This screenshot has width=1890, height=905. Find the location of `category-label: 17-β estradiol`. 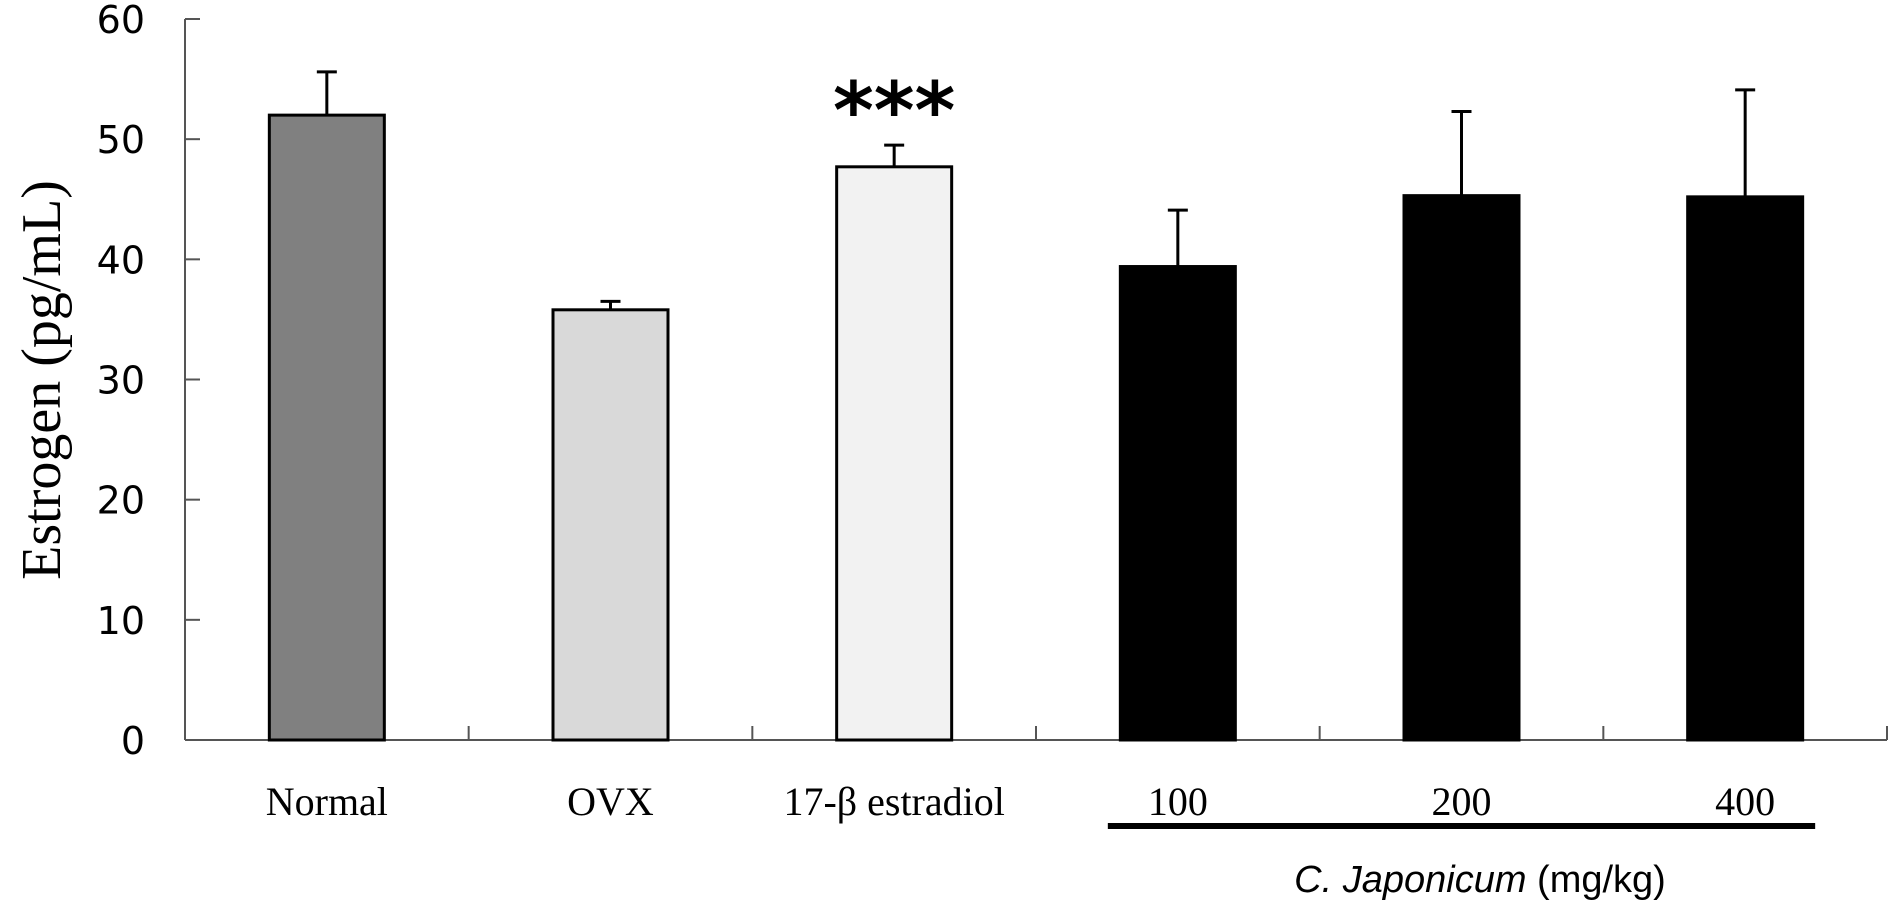

category-label: 17-β estradiol is located at coordinates (893, 801).